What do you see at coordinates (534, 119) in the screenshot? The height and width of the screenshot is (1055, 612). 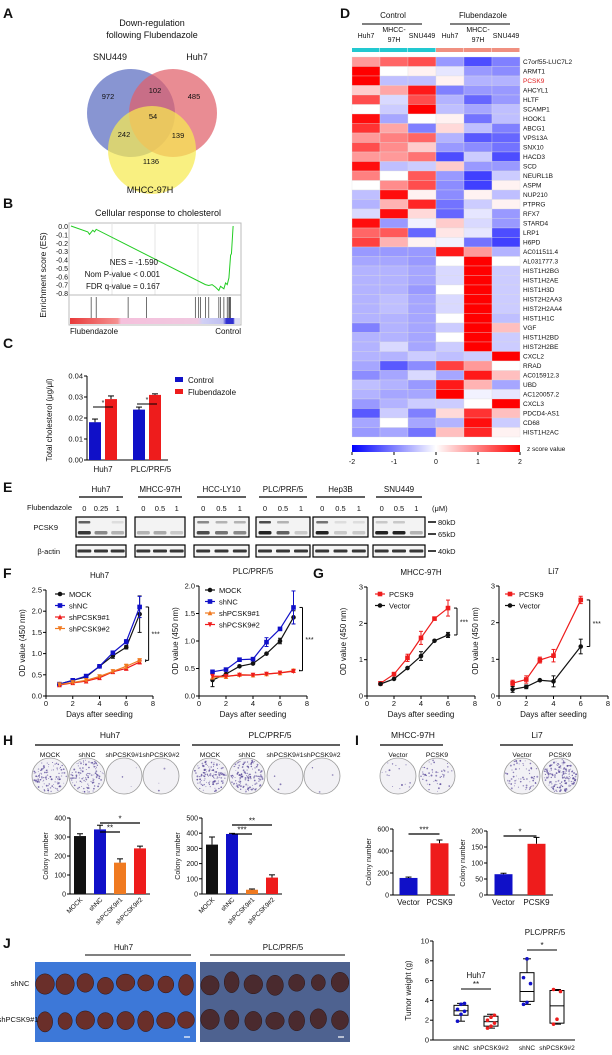 I see `gene-label: HOOK1` at bounding box center [534, 119].